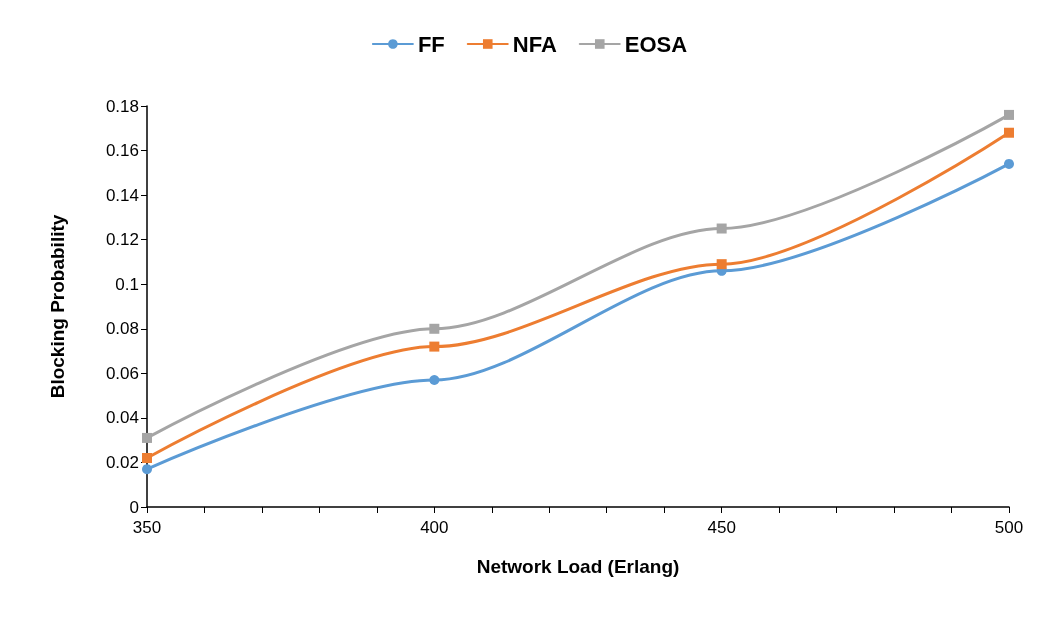 The image size is (1059, 630). I want to click on y-tick-label: 0.08, so click(122, 329).